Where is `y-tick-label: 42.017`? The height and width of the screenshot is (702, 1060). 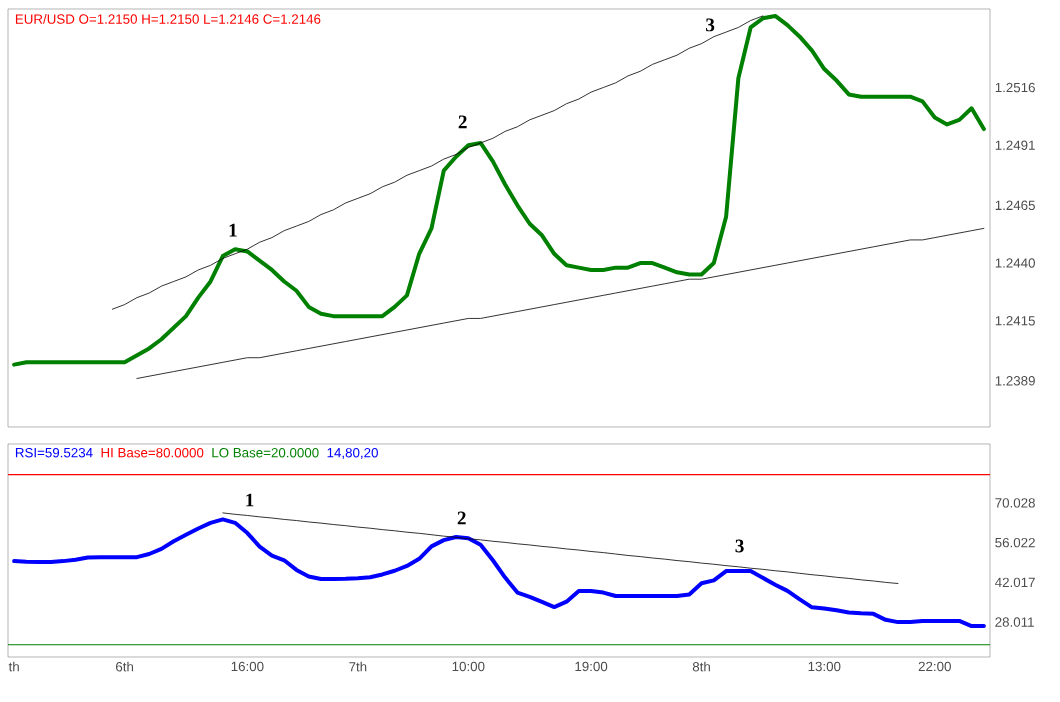
y-tick-label: 42.017 is located at coordinates (1015, 582).